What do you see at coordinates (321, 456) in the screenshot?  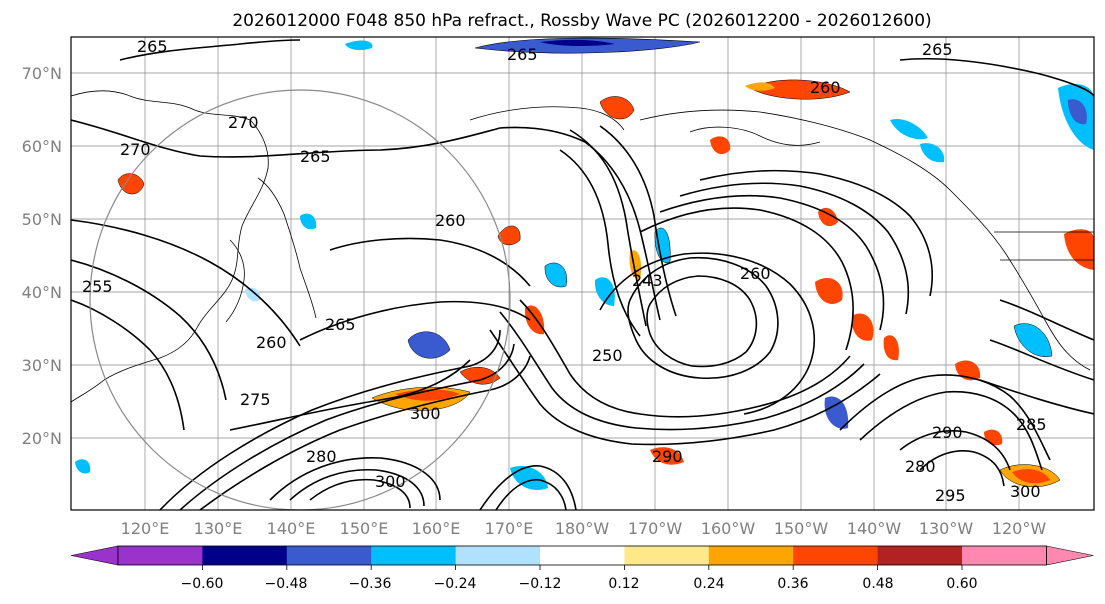 I see `contour-label: 280` at bounding box center [321, 456].